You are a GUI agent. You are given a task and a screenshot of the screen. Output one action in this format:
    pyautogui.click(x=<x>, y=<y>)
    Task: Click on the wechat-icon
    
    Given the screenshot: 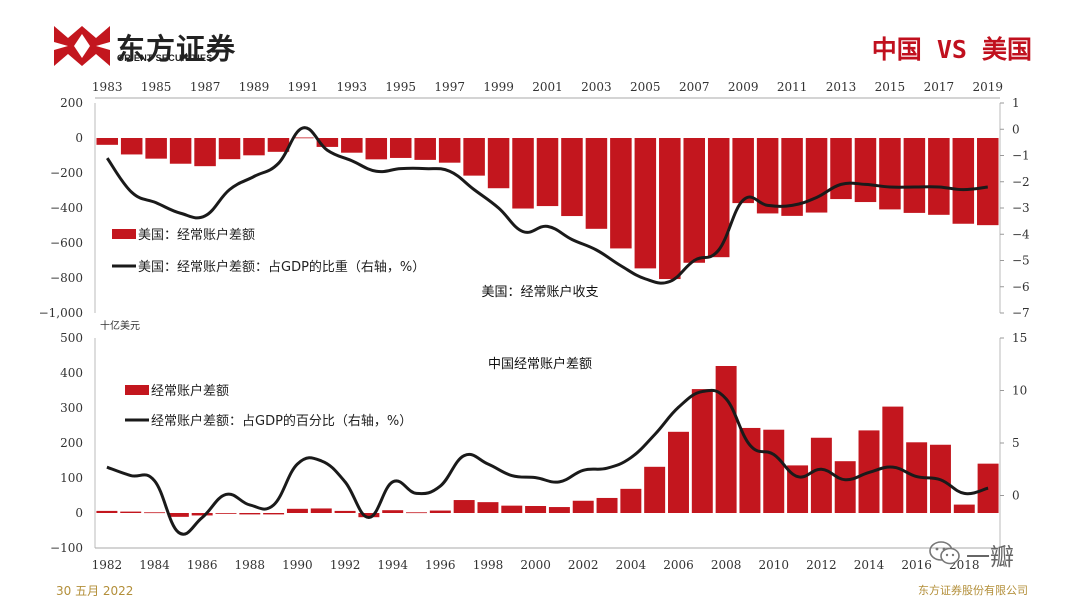 What is the action you would take?
    pyautogui.click(x=944, y=553)
    